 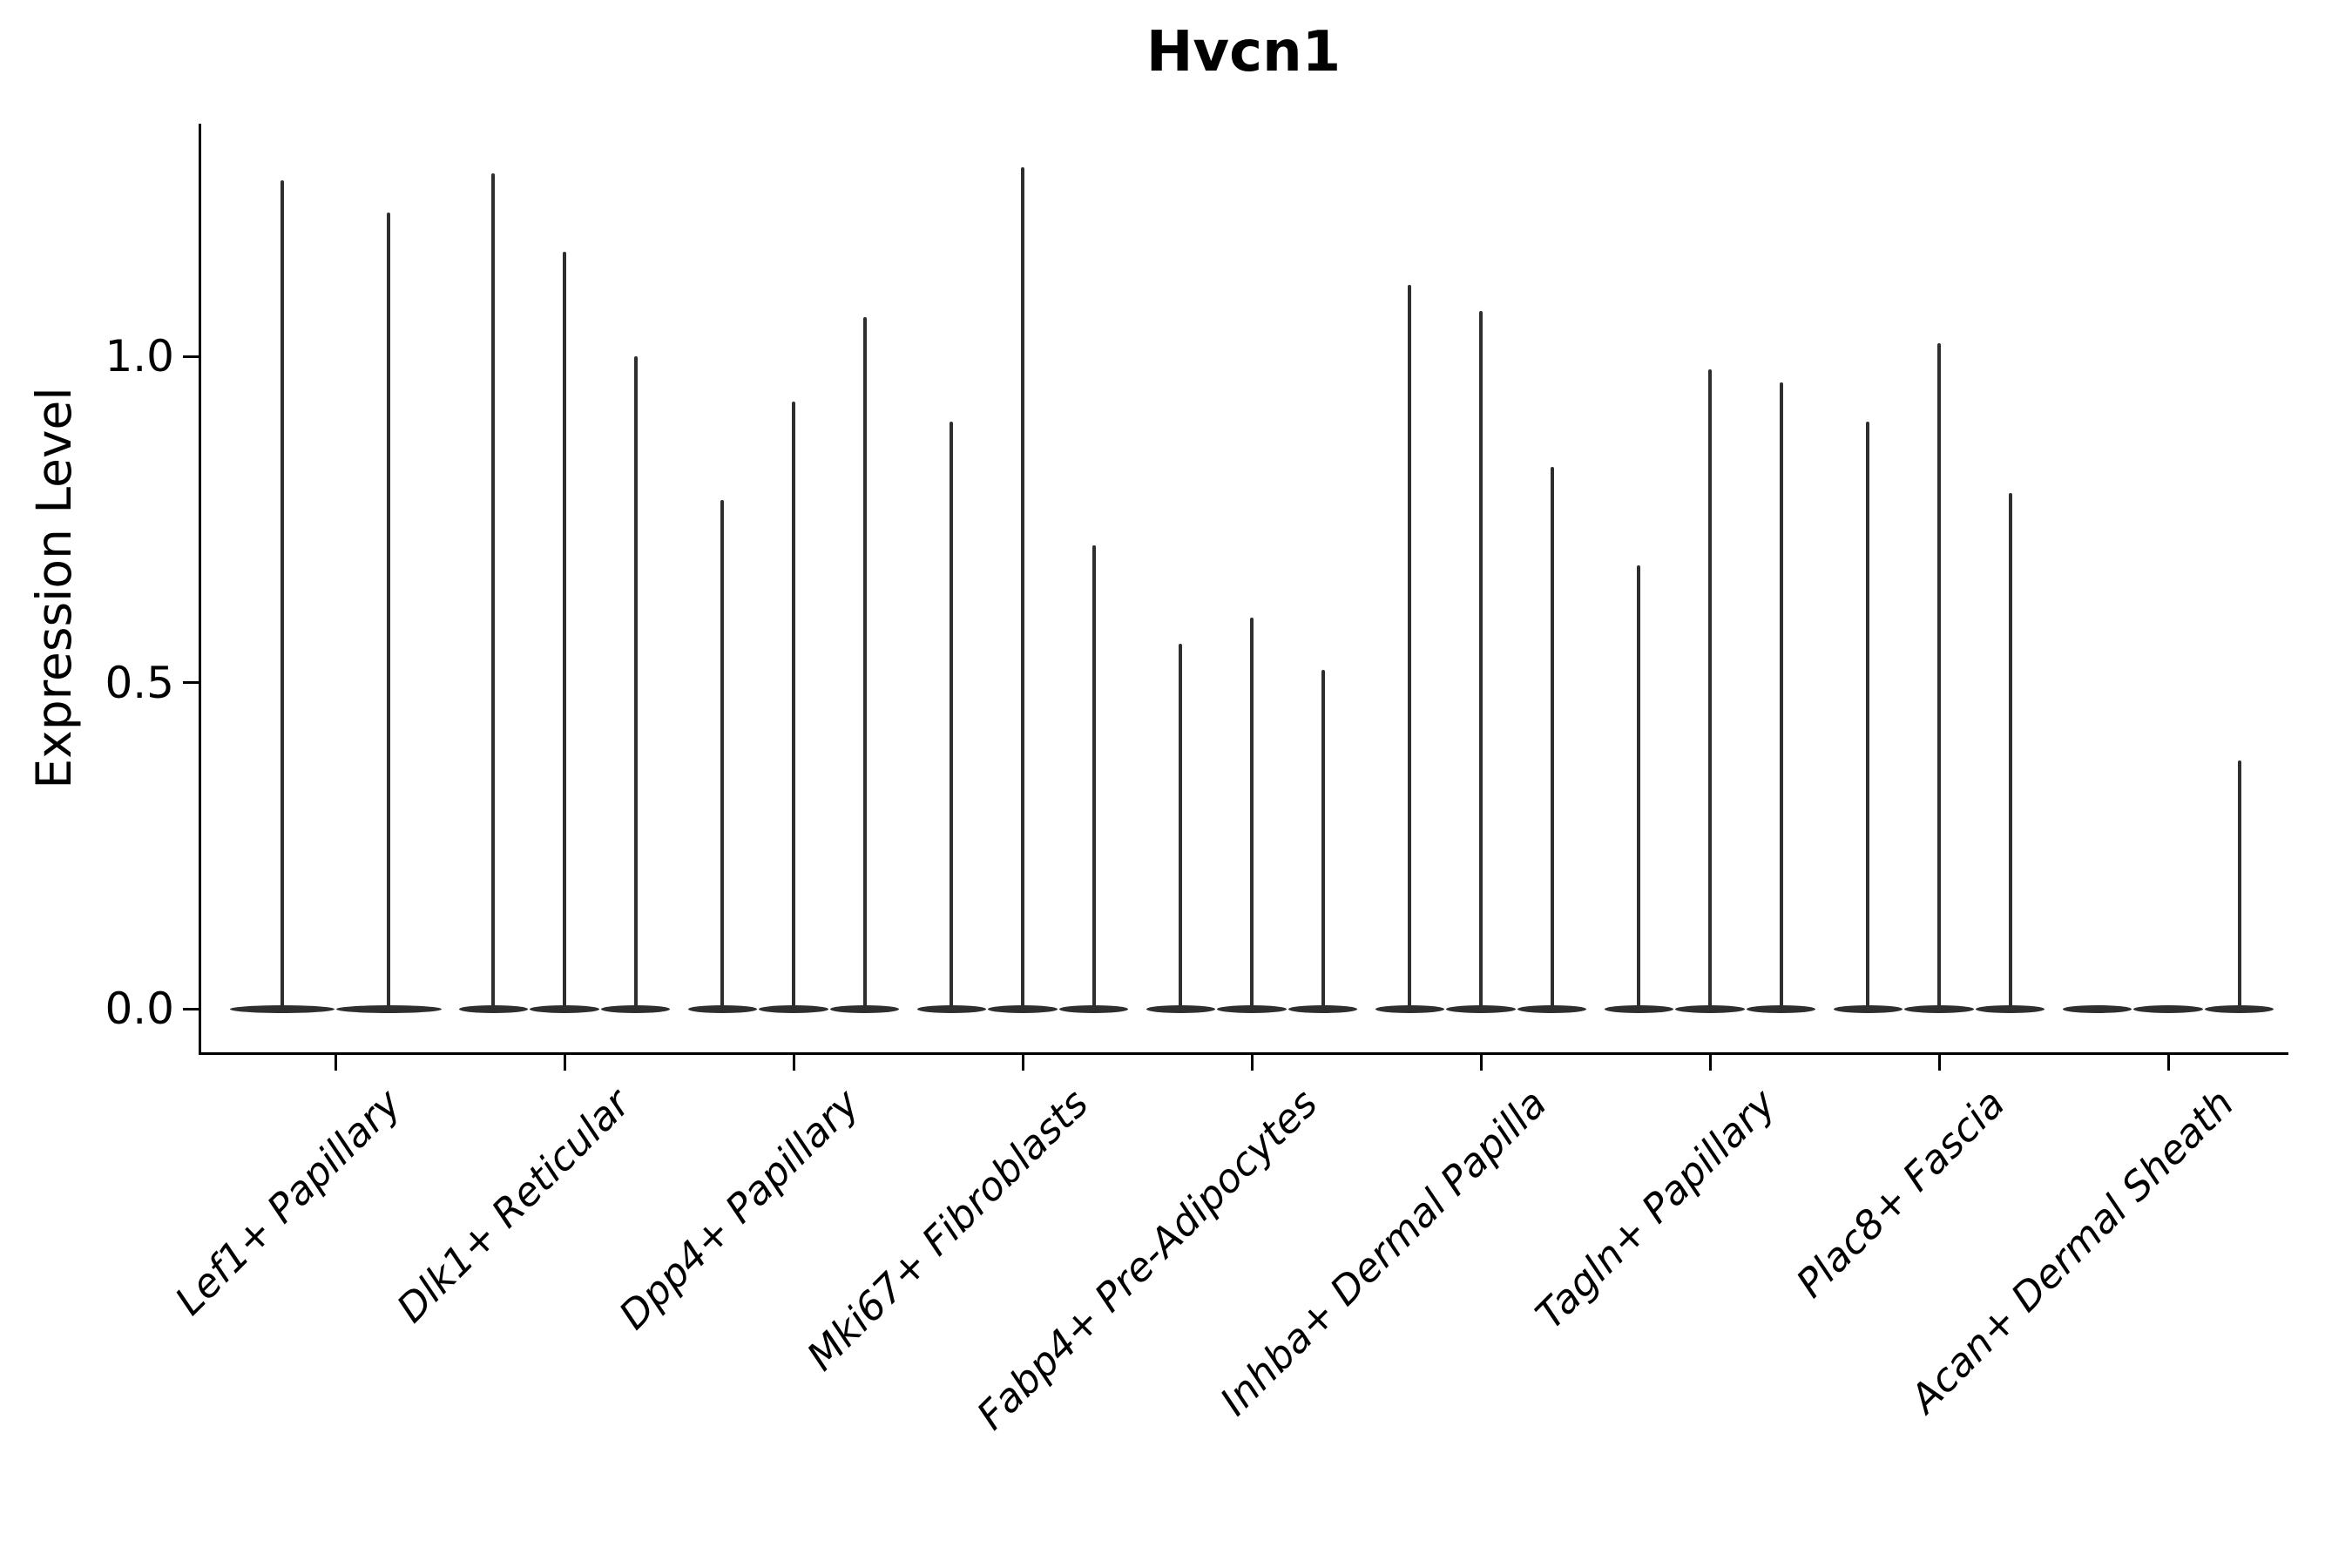 What do you see at coordinates (1655, 1209) in the screenshot?
I see `x-tick-label: Tagln+ Papillary` at bounding box center [1655, 1209].